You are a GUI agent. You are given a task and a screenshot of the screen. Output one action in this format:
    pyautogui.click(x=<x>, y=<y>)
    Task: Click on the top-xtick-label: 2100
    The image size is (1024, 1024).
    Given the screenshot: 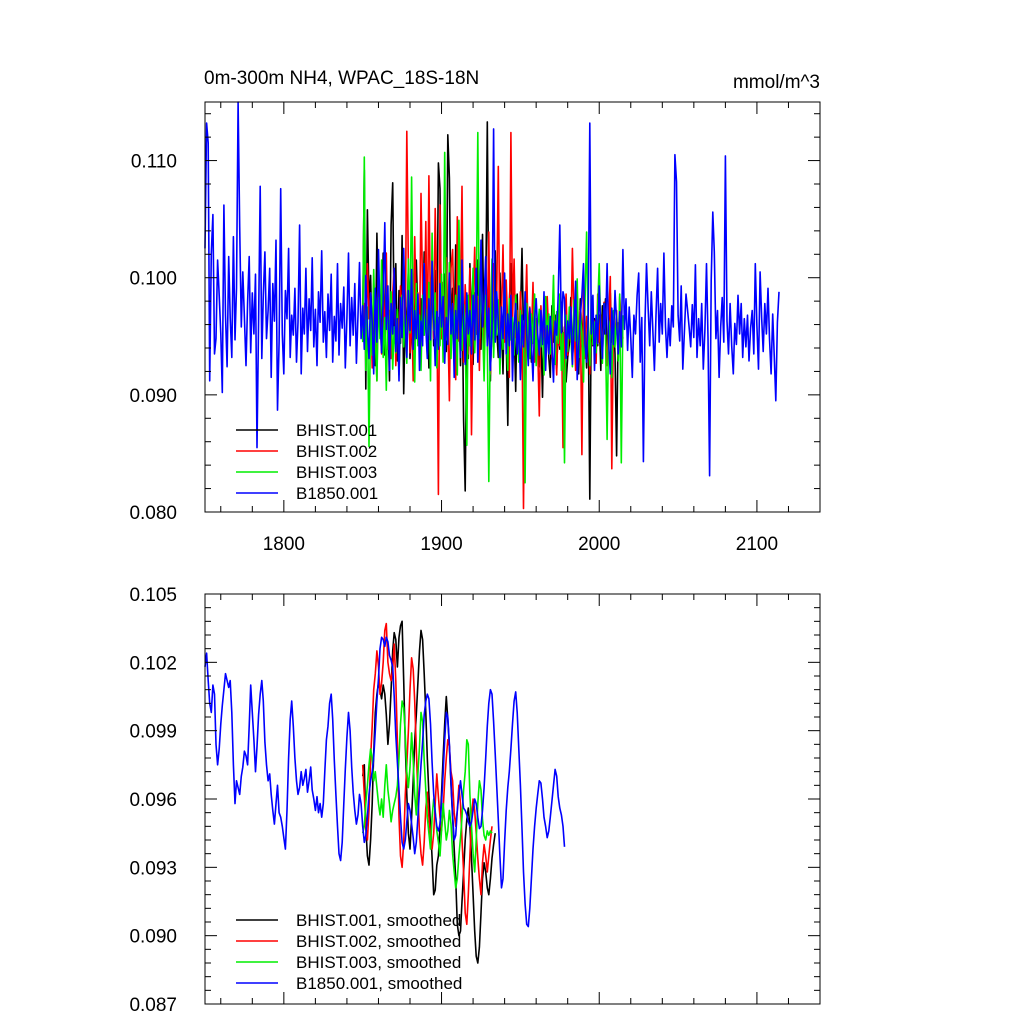 What is the action you would take?
    pyautogui.click(x=757, y=544)
    